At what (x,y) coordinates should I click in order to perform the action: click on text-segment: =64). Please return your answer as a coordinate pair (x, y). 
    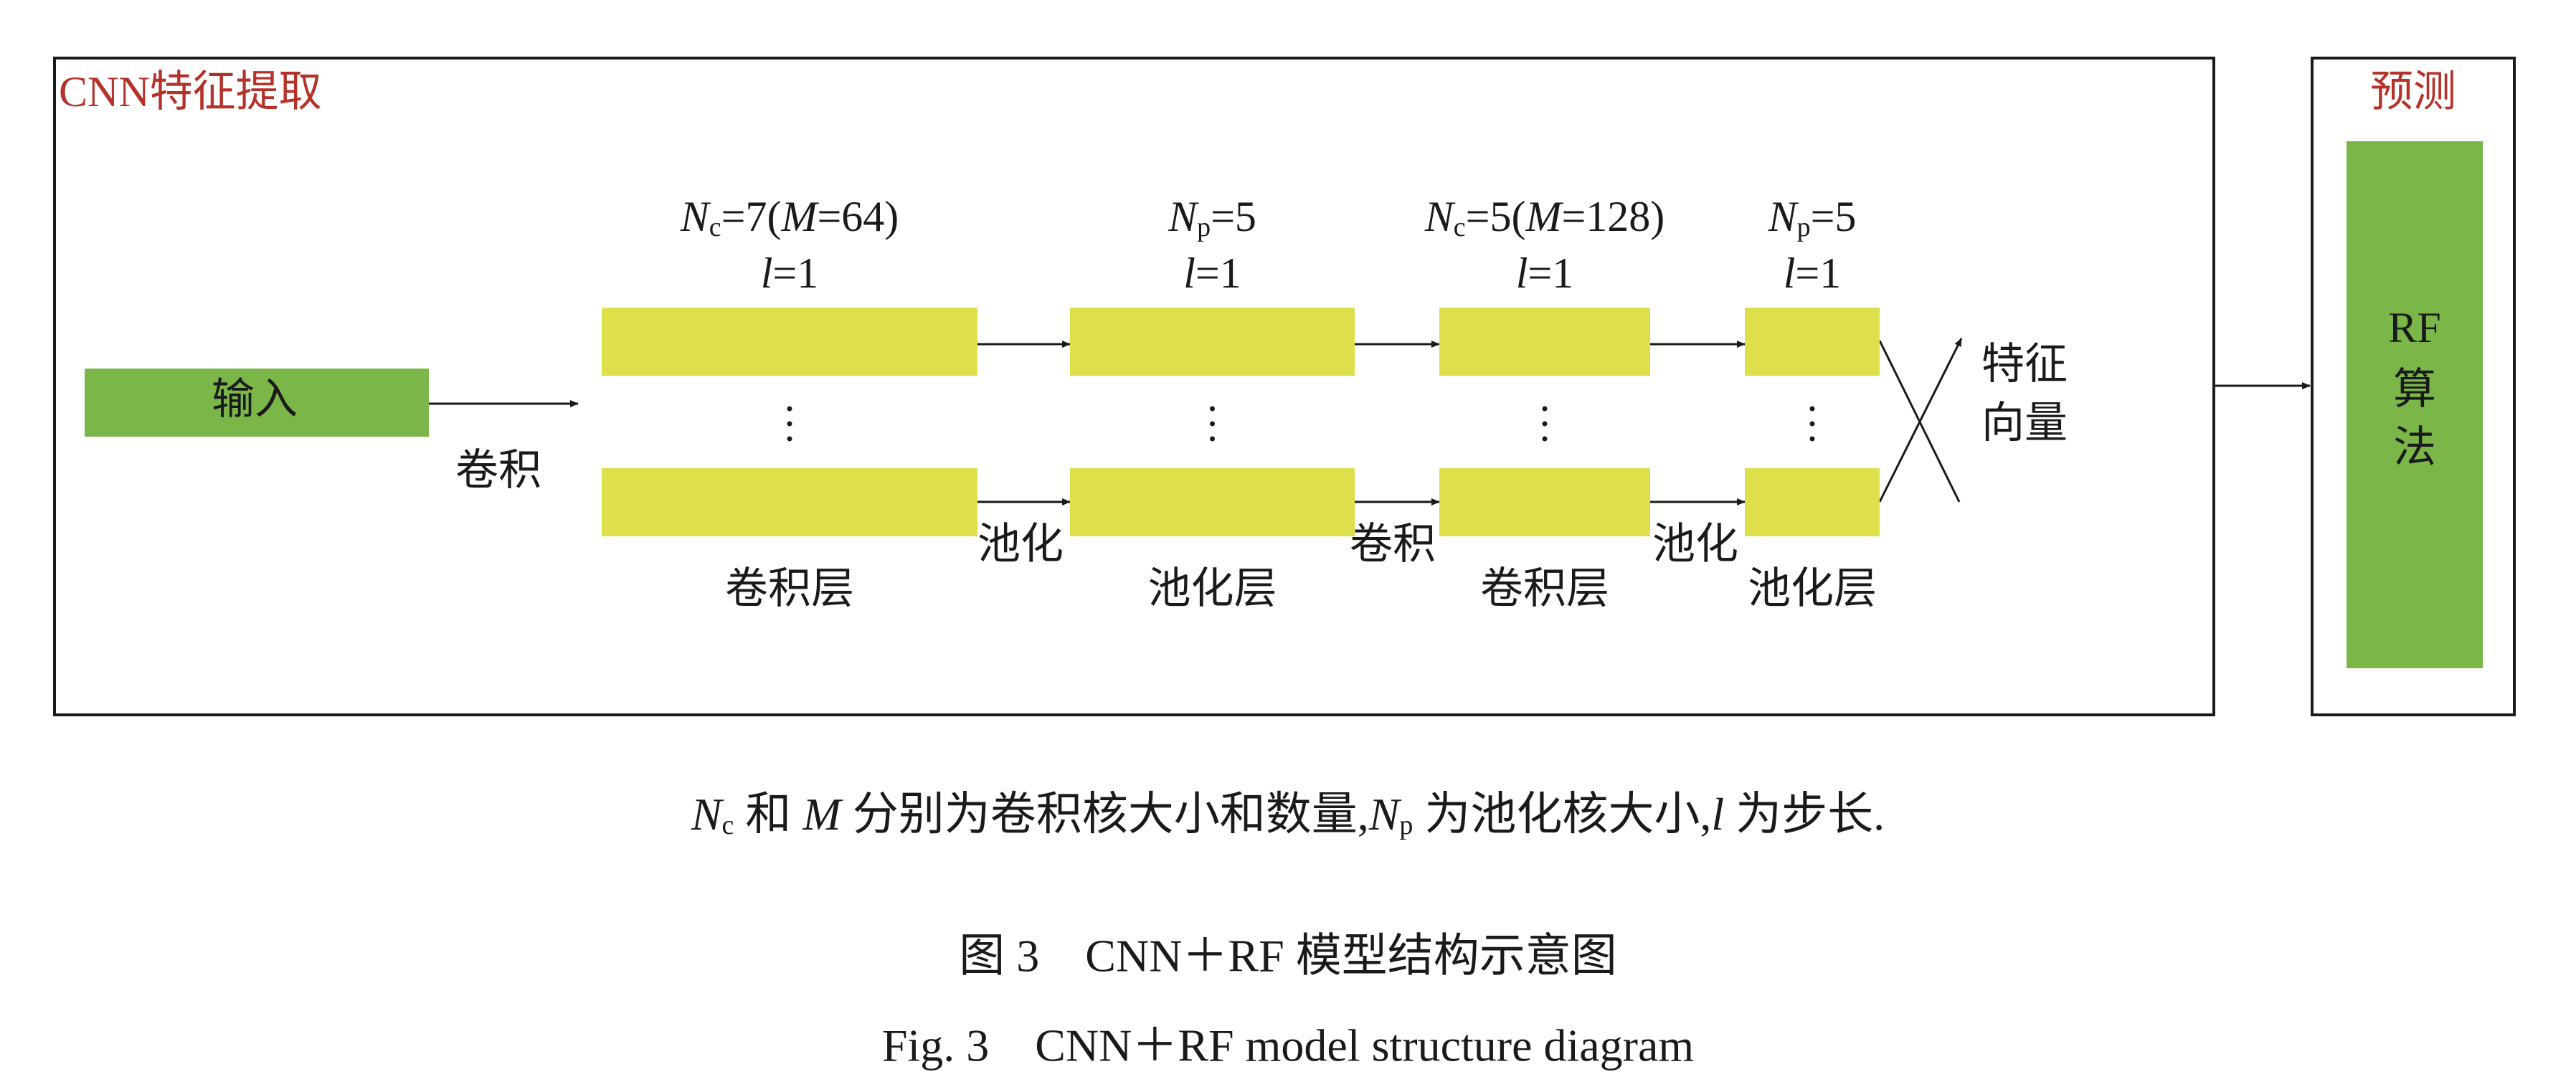
    Looking at the image, I should click on (858, 217).